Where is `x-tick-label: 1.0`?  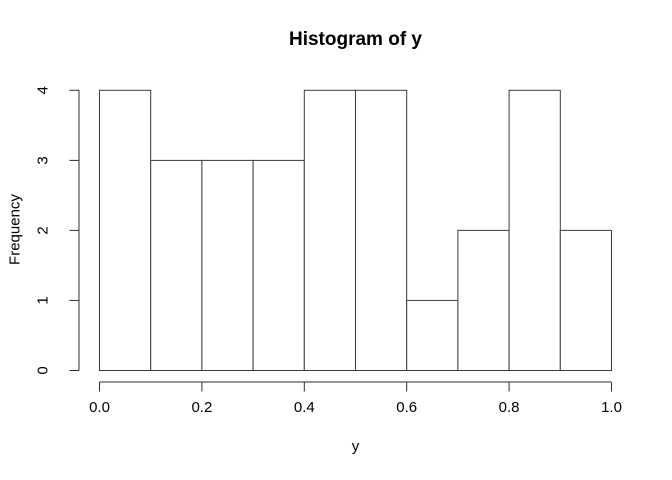
x-tick-label: 1.0 is located at coordinates (611, 407).